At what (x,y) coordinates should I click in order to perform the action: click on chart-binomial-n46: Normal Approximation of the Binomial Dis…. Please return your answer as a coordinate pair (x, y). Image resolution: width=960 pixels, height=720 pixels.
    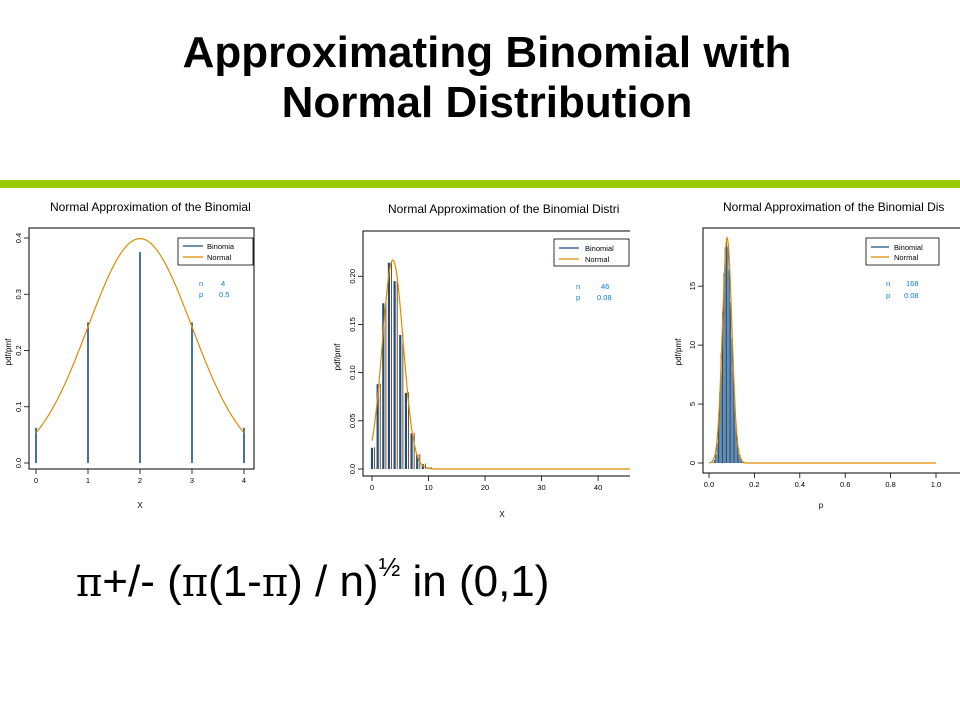
    Looking at the image, I should click on (481, 360).